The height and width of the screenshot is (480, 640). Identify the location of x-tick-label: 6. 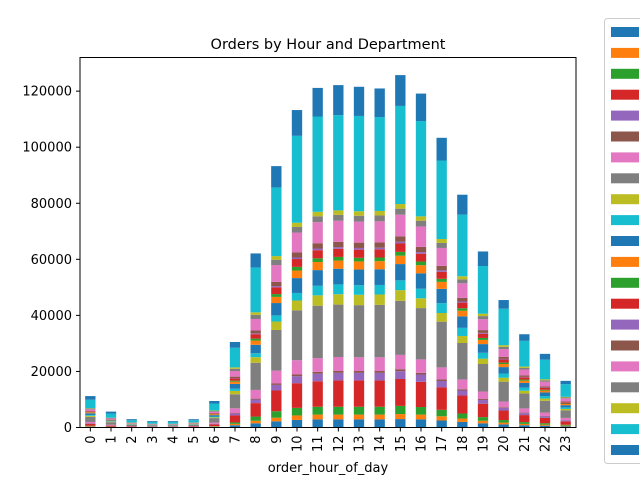
(215, 440).